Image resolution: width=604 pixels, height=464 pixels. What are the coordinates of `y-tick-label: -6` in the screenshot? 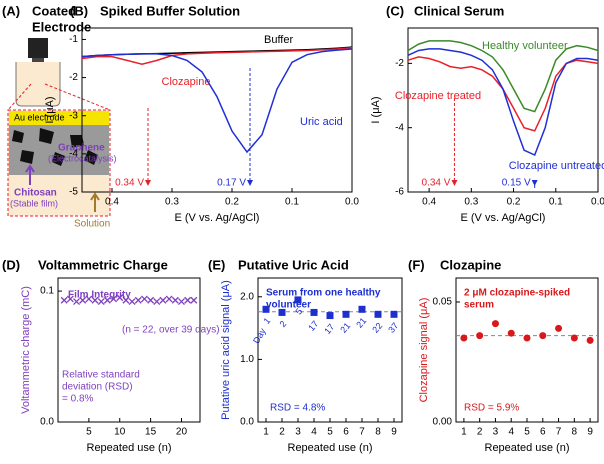 It's located at (399, 192).